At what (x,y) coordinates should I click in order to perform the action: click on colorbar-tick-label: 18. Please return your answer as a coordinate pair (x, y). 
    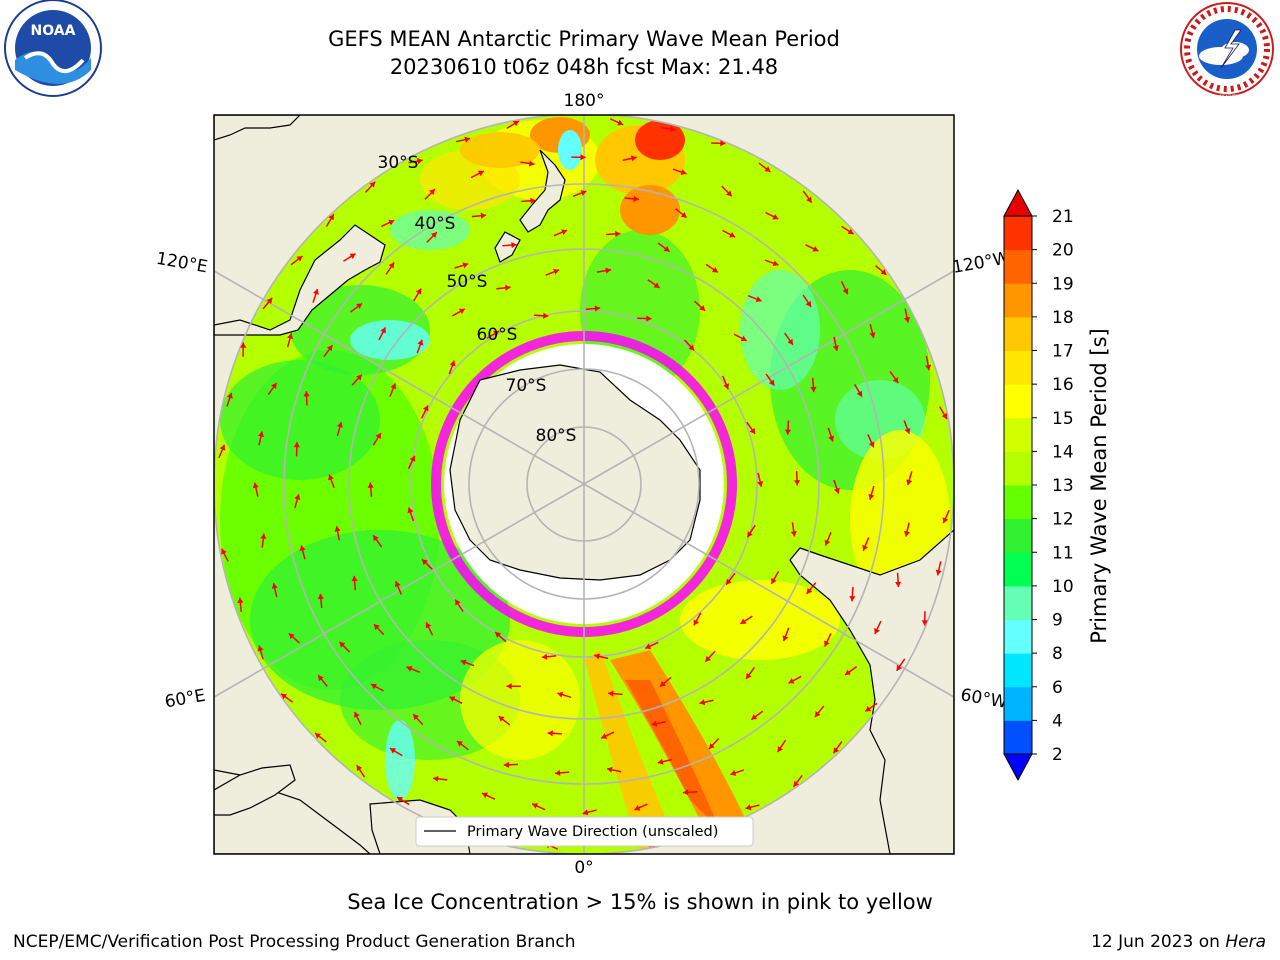
    Looking at the image, I should click on (1063, 318).